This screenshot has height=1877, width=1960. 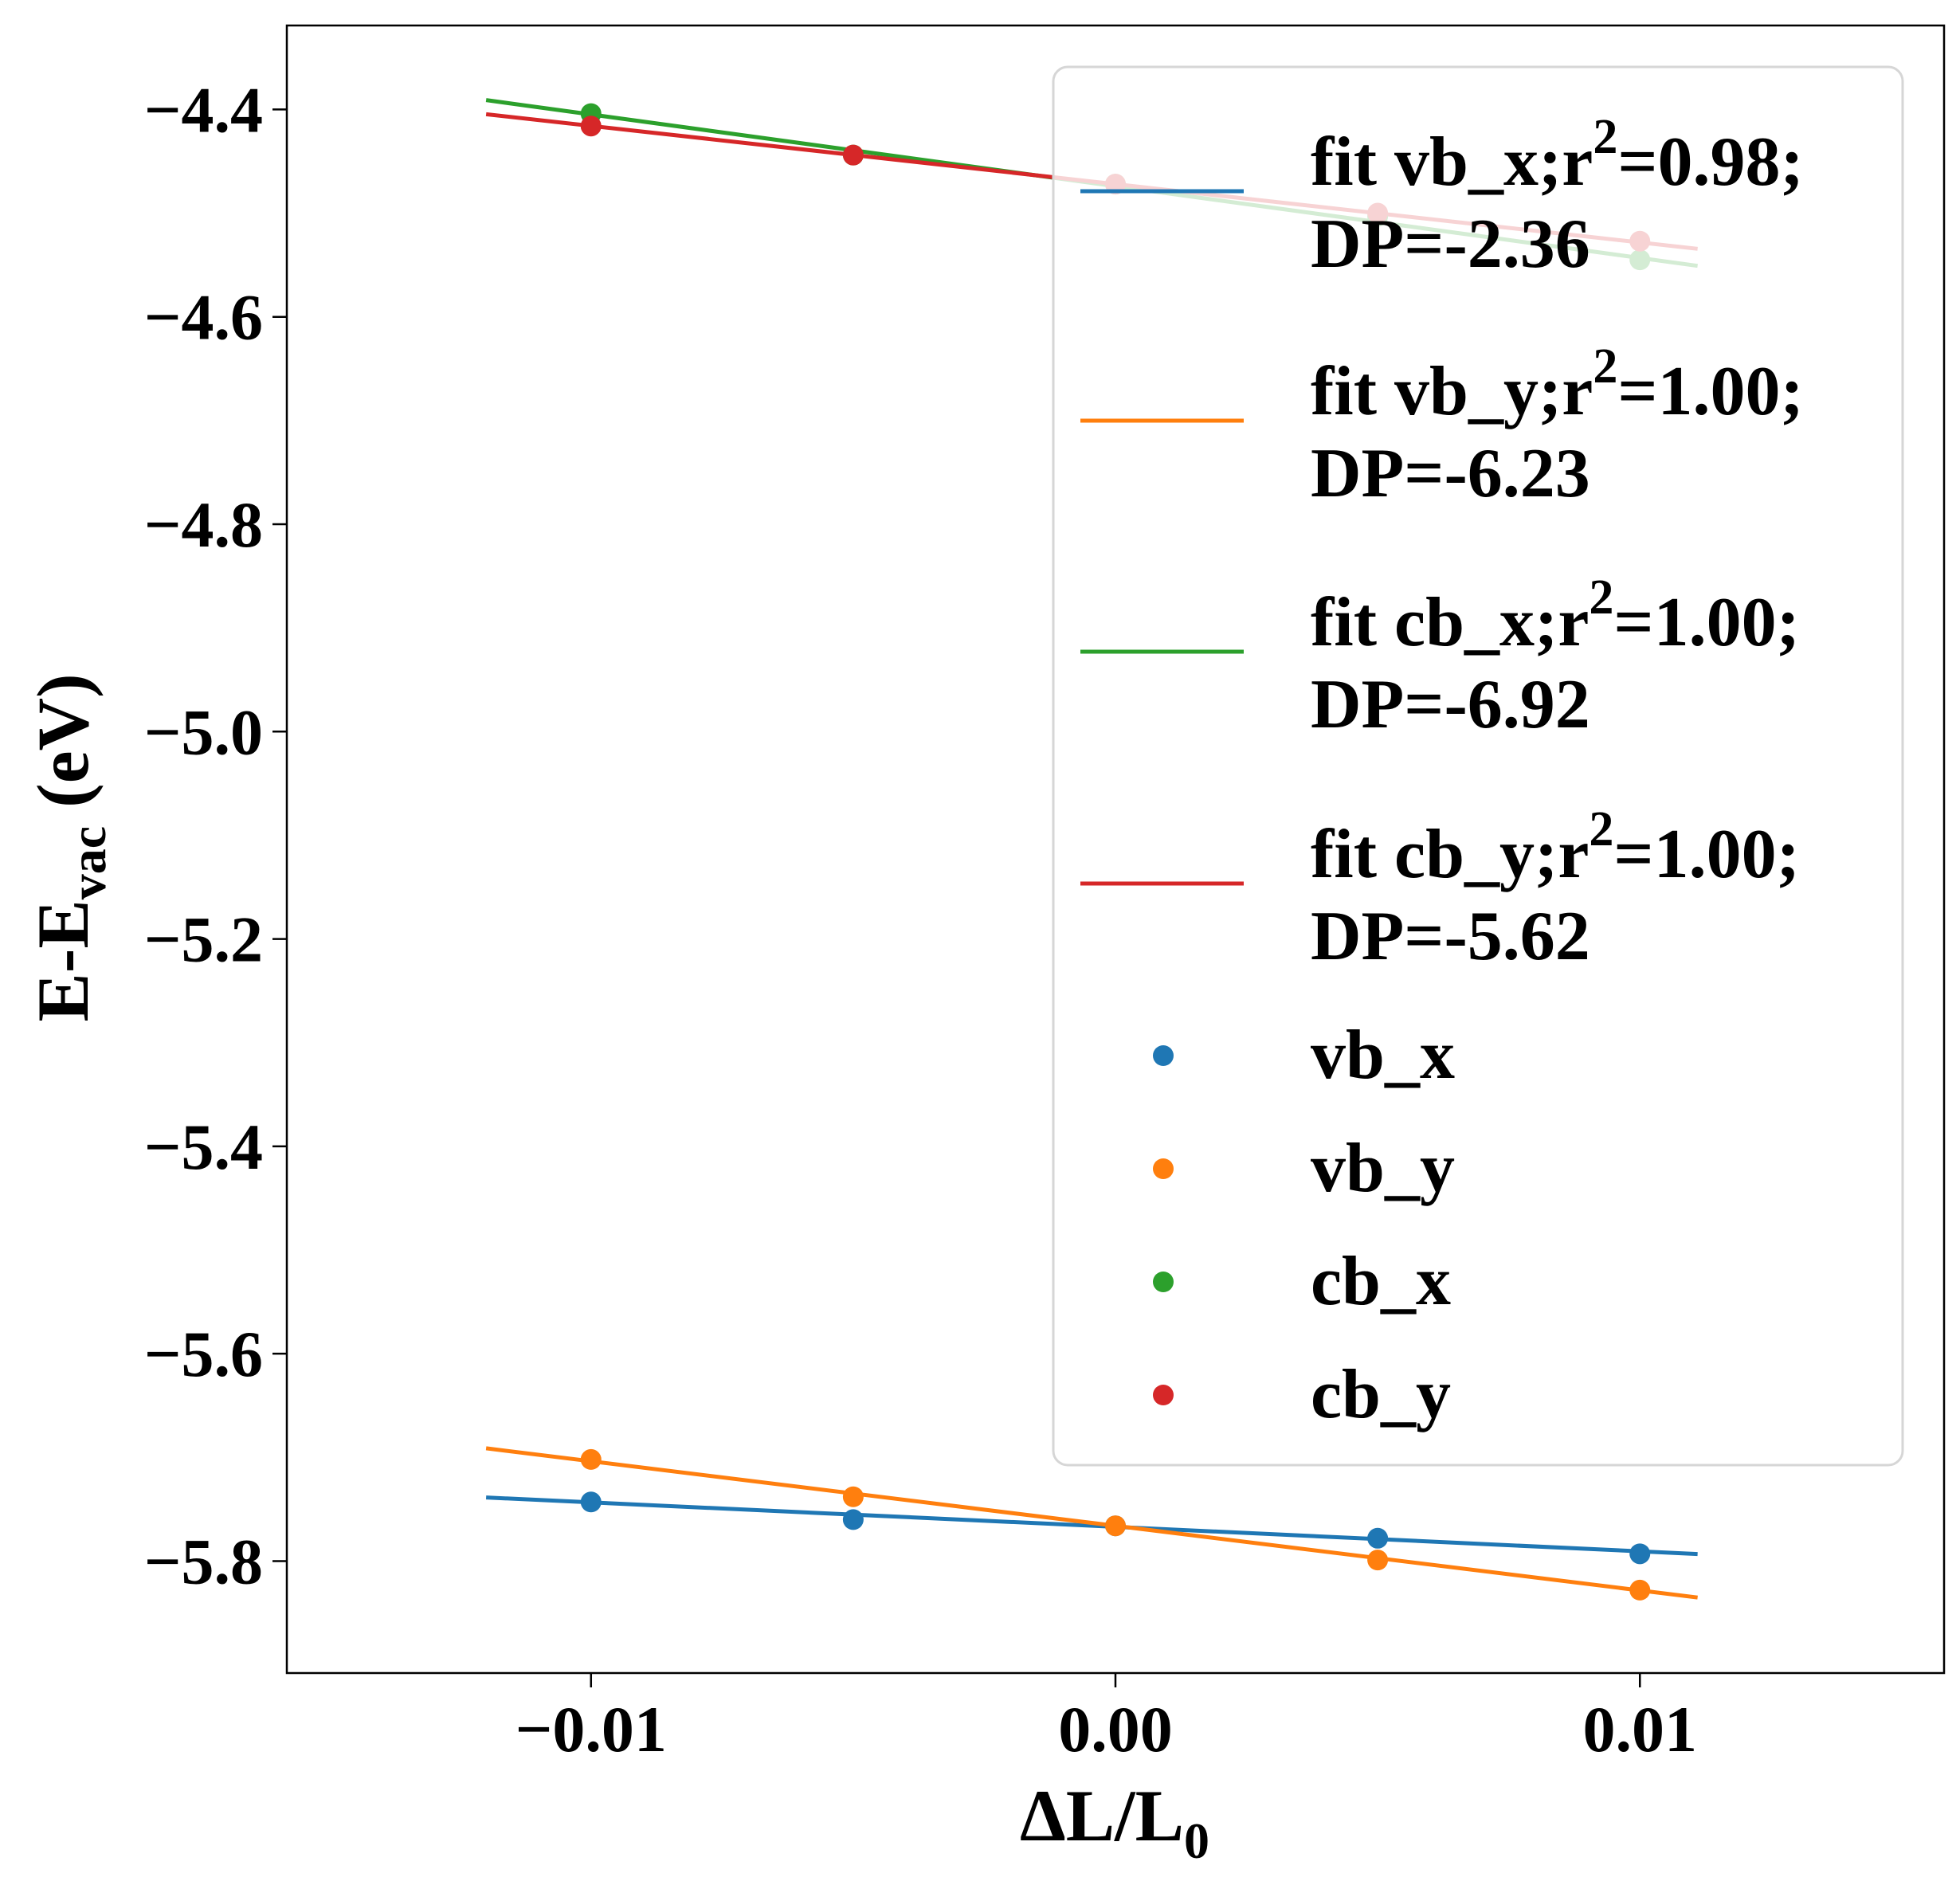 I want to click on legend-label-vb_x: vb_x, so click(x=1383, y=1055).